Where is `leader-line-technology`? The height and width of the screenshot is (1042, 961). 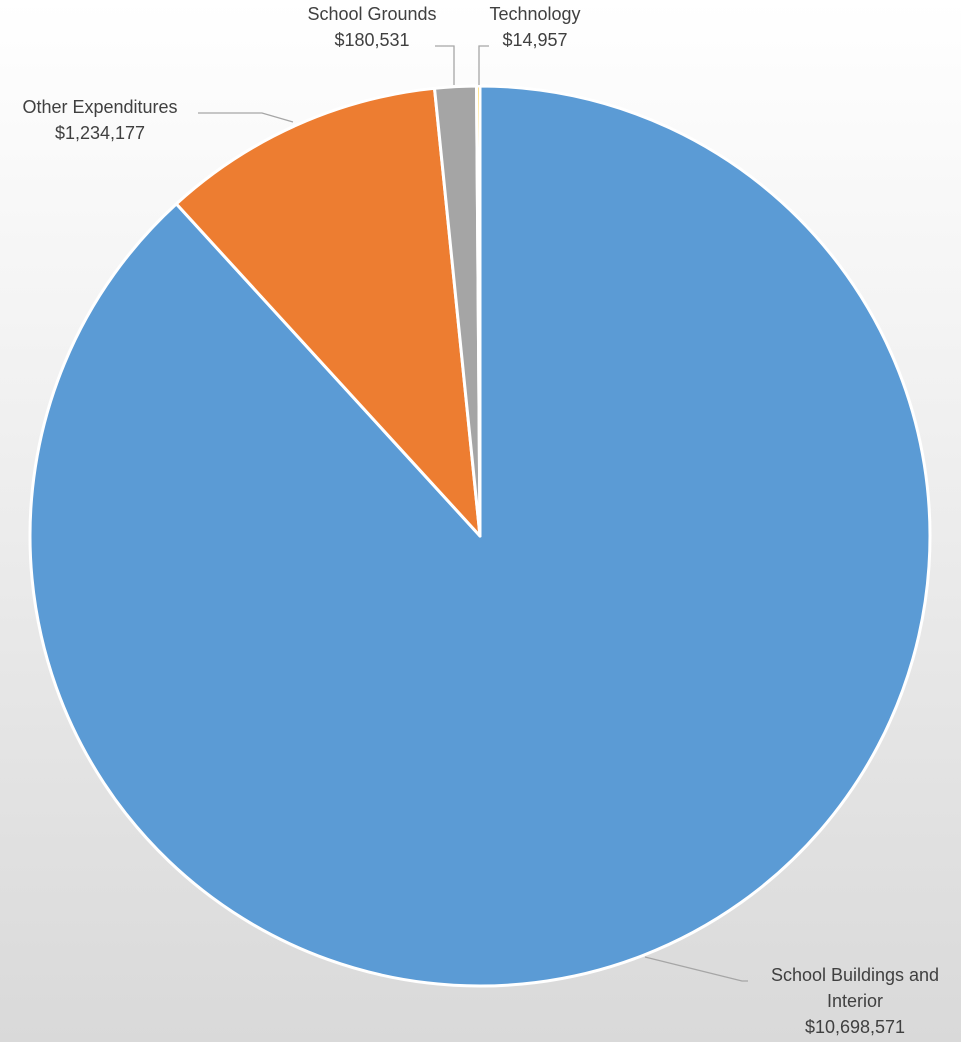
leader-line-technology is located at coordinates (483, 65).